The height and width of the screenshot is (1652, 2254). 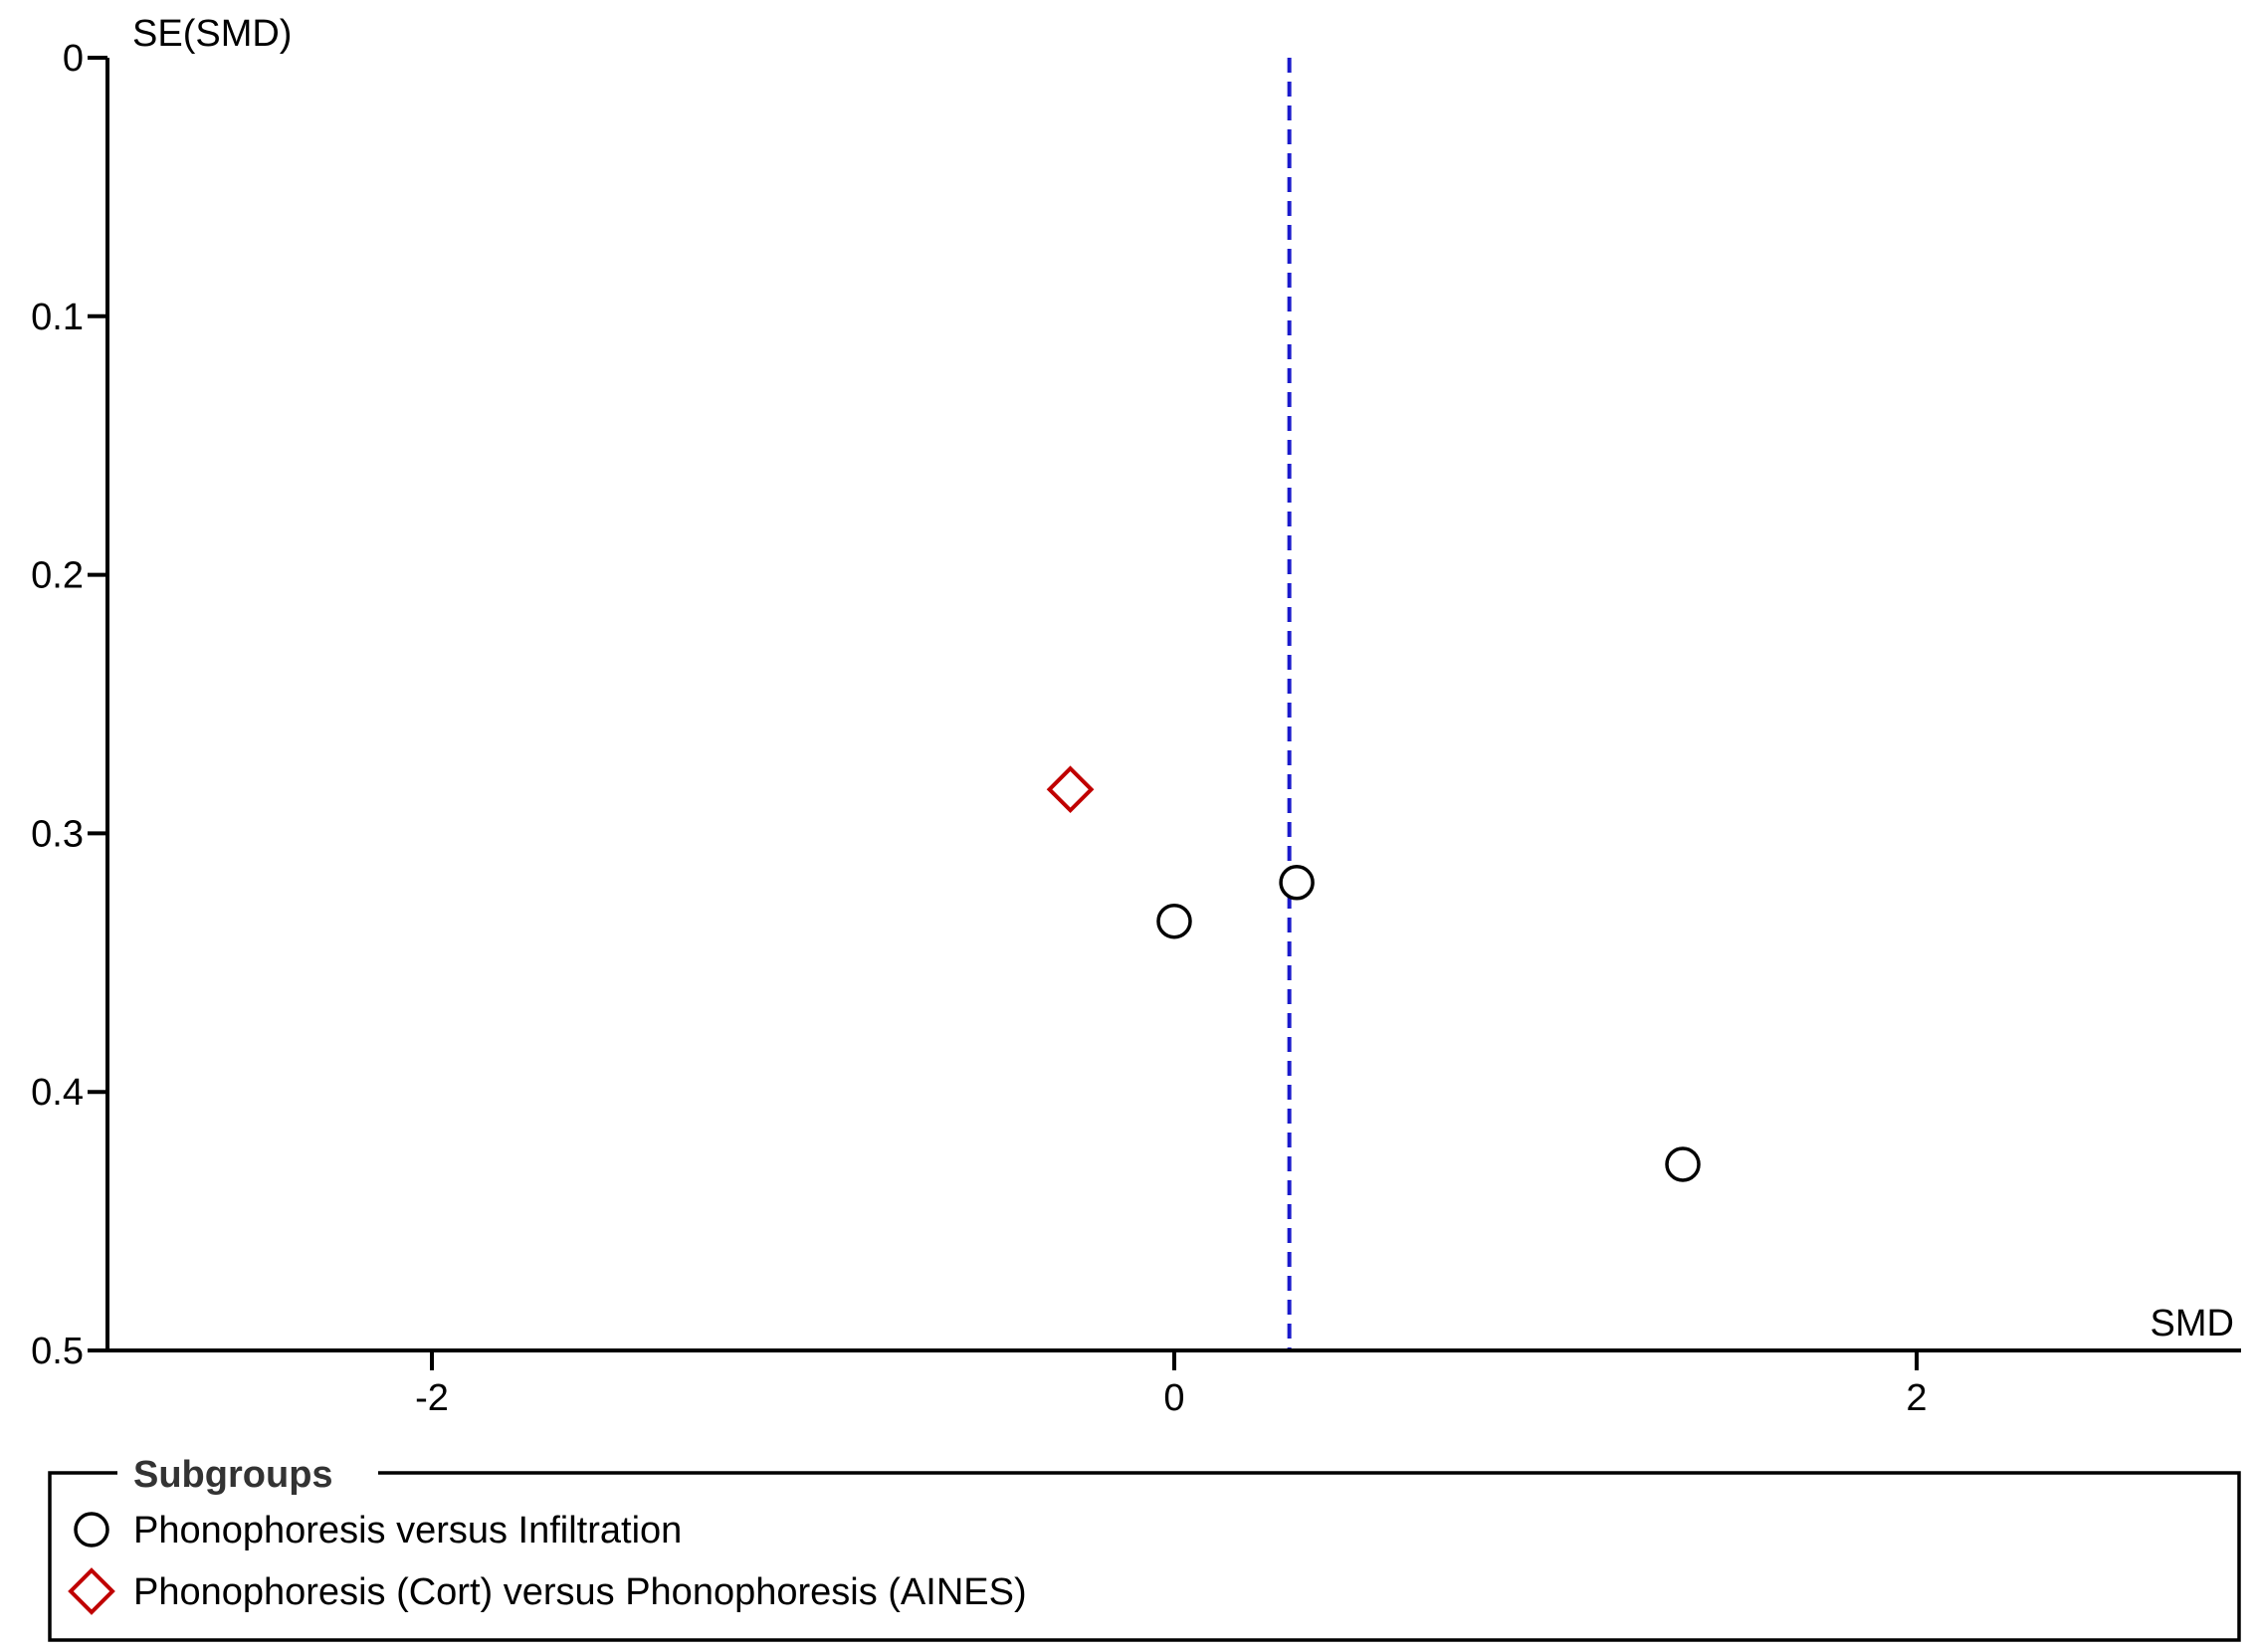 I want to click on x-tick-label: -2, so click(x=432, y=1398).